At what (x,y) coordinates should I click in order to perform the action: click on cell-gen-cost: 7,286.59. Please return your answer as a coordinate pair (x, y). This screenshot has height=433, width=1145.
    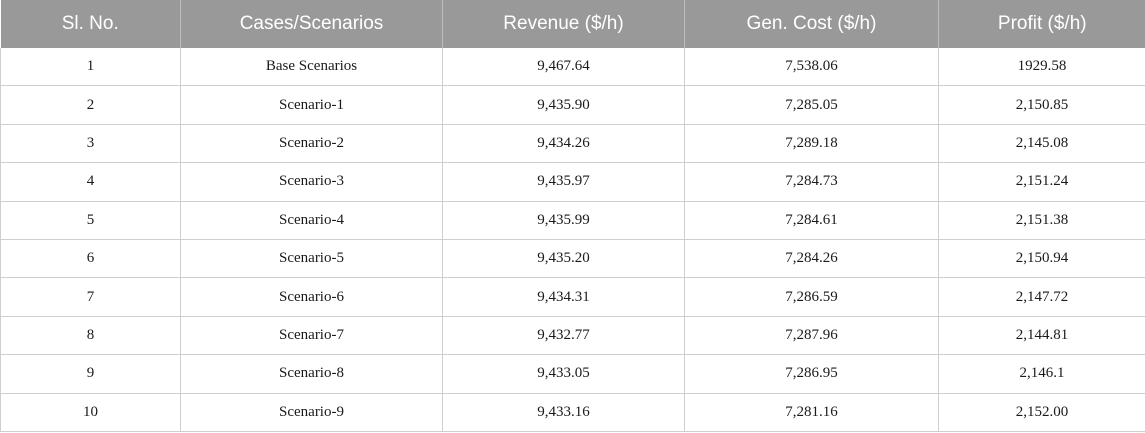
    Looking at the image, I should click on (811, 297).